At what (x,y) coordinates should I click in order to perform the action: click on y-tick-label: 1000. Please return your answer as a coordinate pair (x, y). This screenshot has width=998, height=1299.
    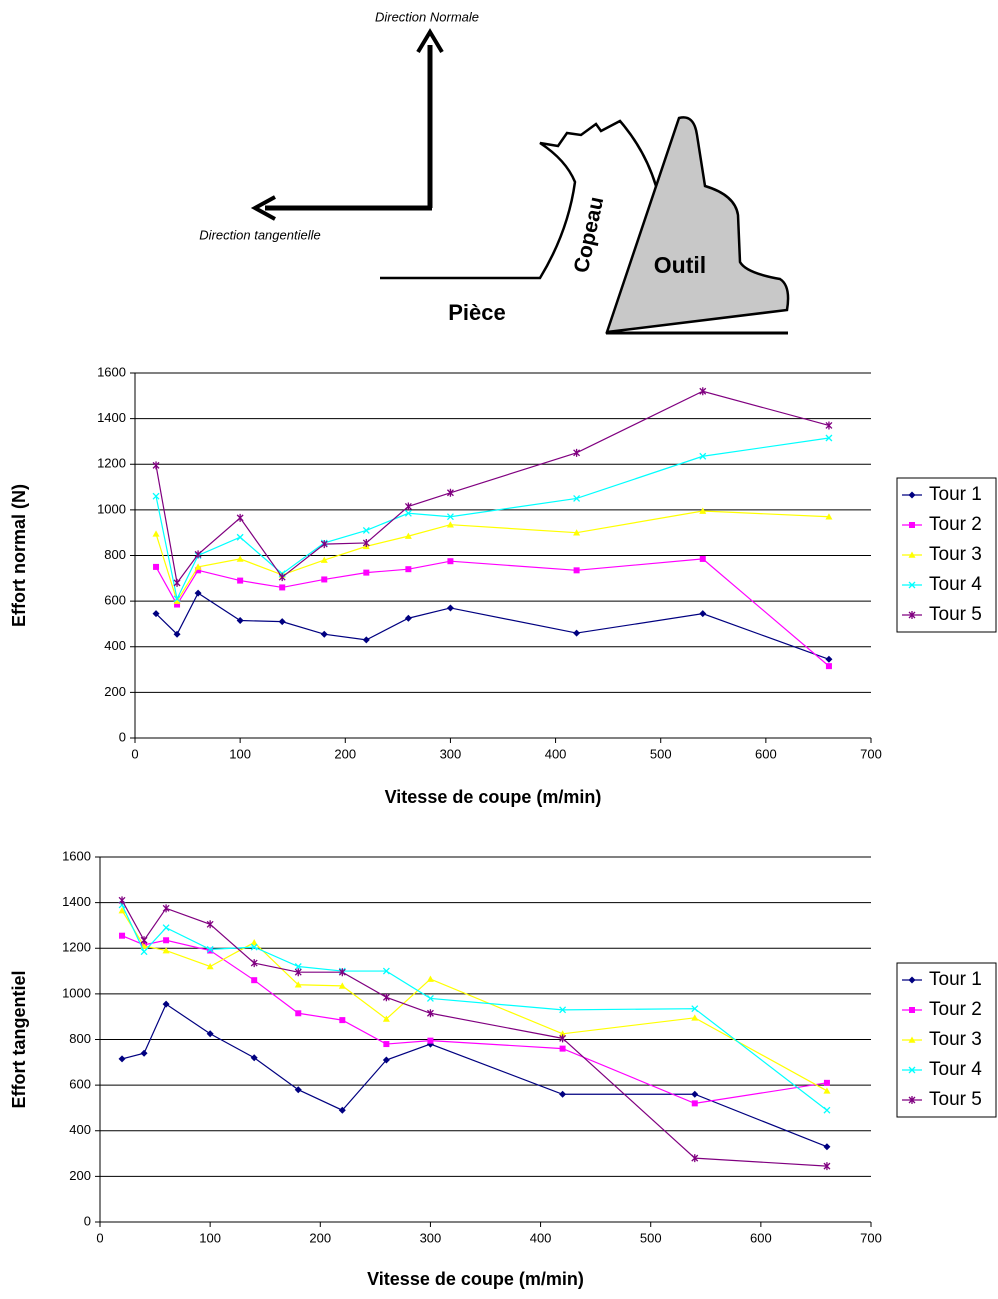
    Looking at the image, I should click on (76, 992).